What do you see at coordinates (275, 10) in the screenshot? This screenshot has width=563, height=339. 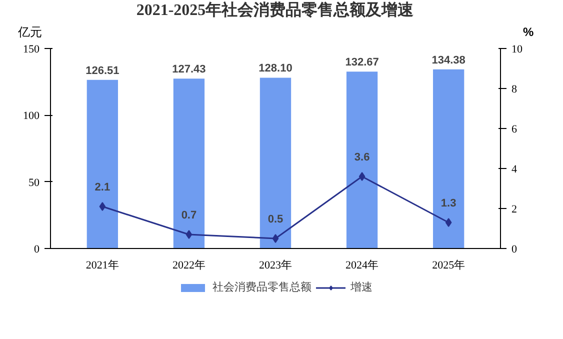 I see `chart-title: 2021-2025年社会消费品零售总额及增速` at bounding box center [275, 10].